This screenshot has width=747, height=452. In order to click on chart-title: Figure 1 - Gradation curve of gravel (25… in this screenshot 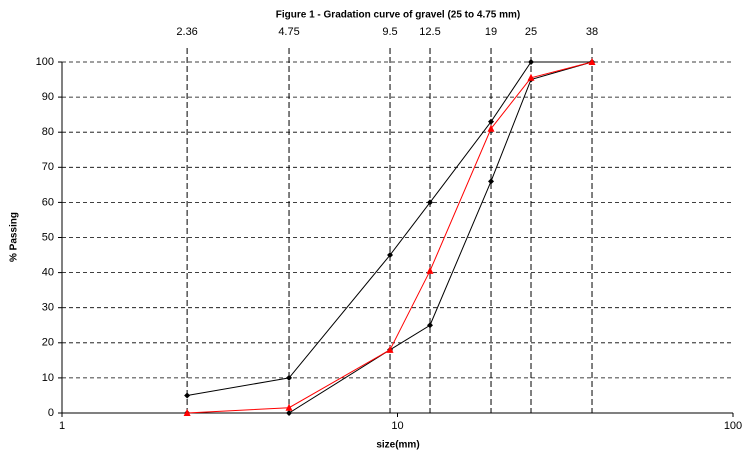, I will do `click(398, 15)`.